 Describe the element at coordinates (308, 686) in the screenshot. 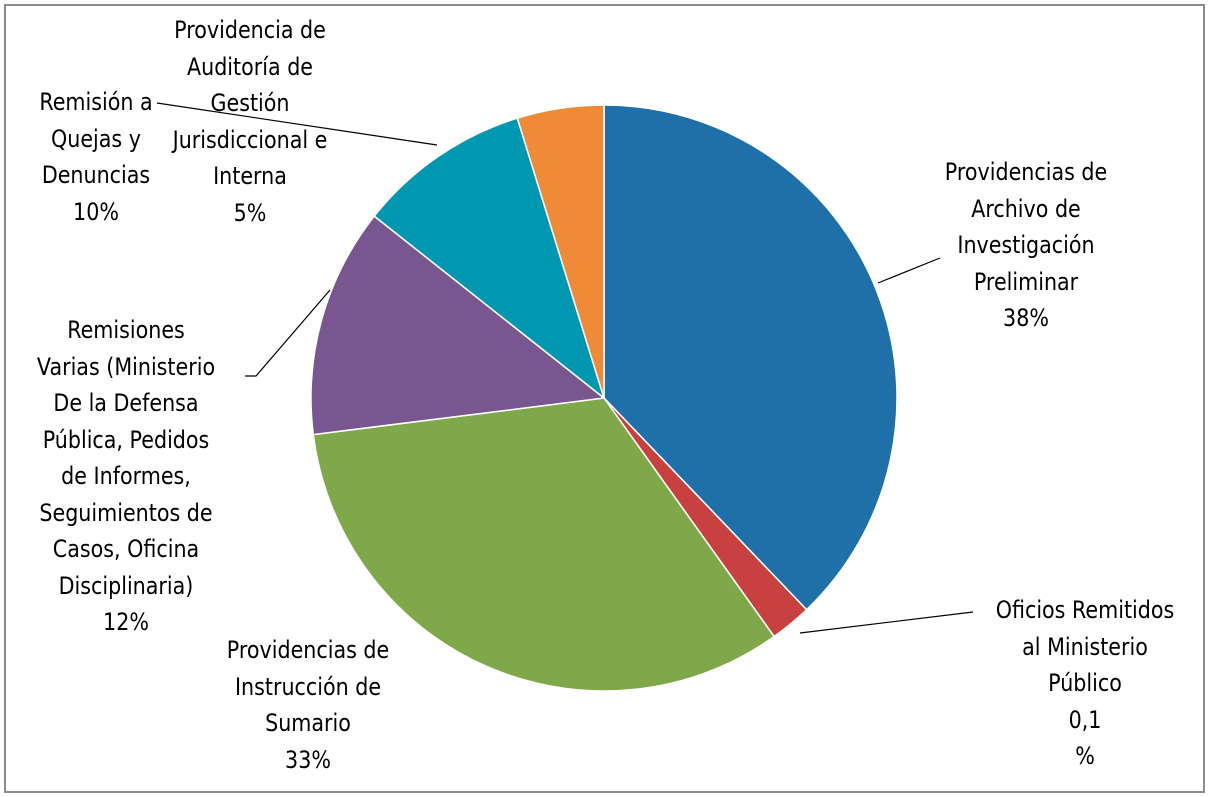

I see `label-line: Instrucción de` at that location.